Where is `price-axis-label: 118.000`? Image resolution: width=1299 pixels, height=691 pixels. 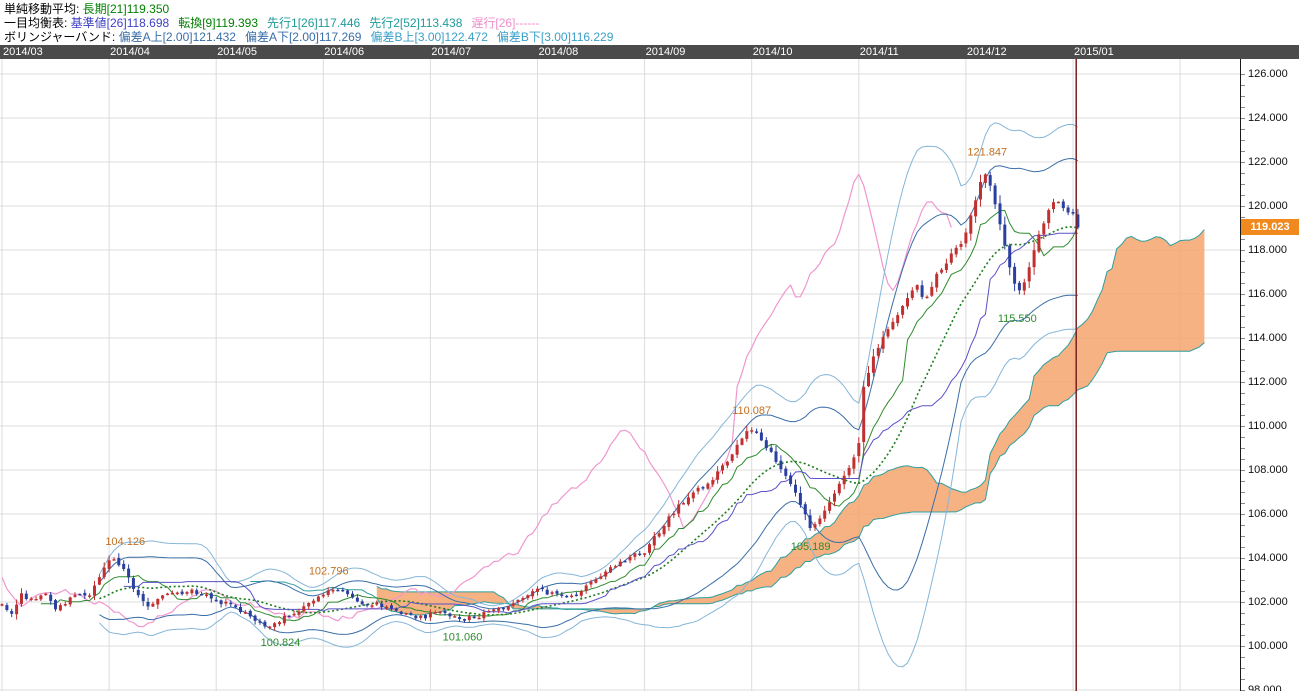 price-axis-label: 118.000 is located at coordinates (1267, 250).